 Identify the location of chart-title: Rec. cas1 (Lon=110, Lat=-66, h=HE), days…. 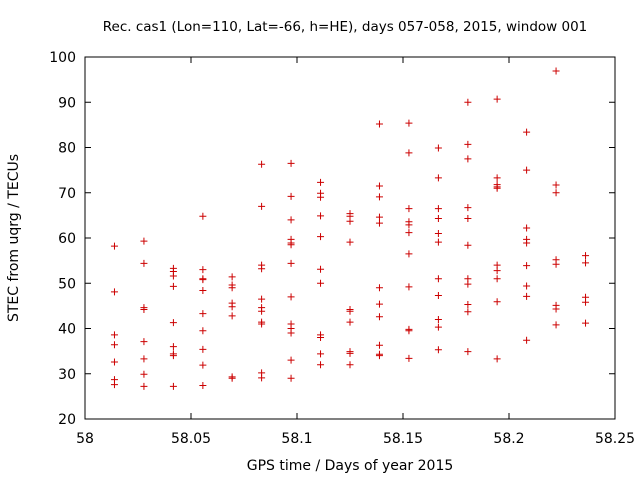
(345, 27).